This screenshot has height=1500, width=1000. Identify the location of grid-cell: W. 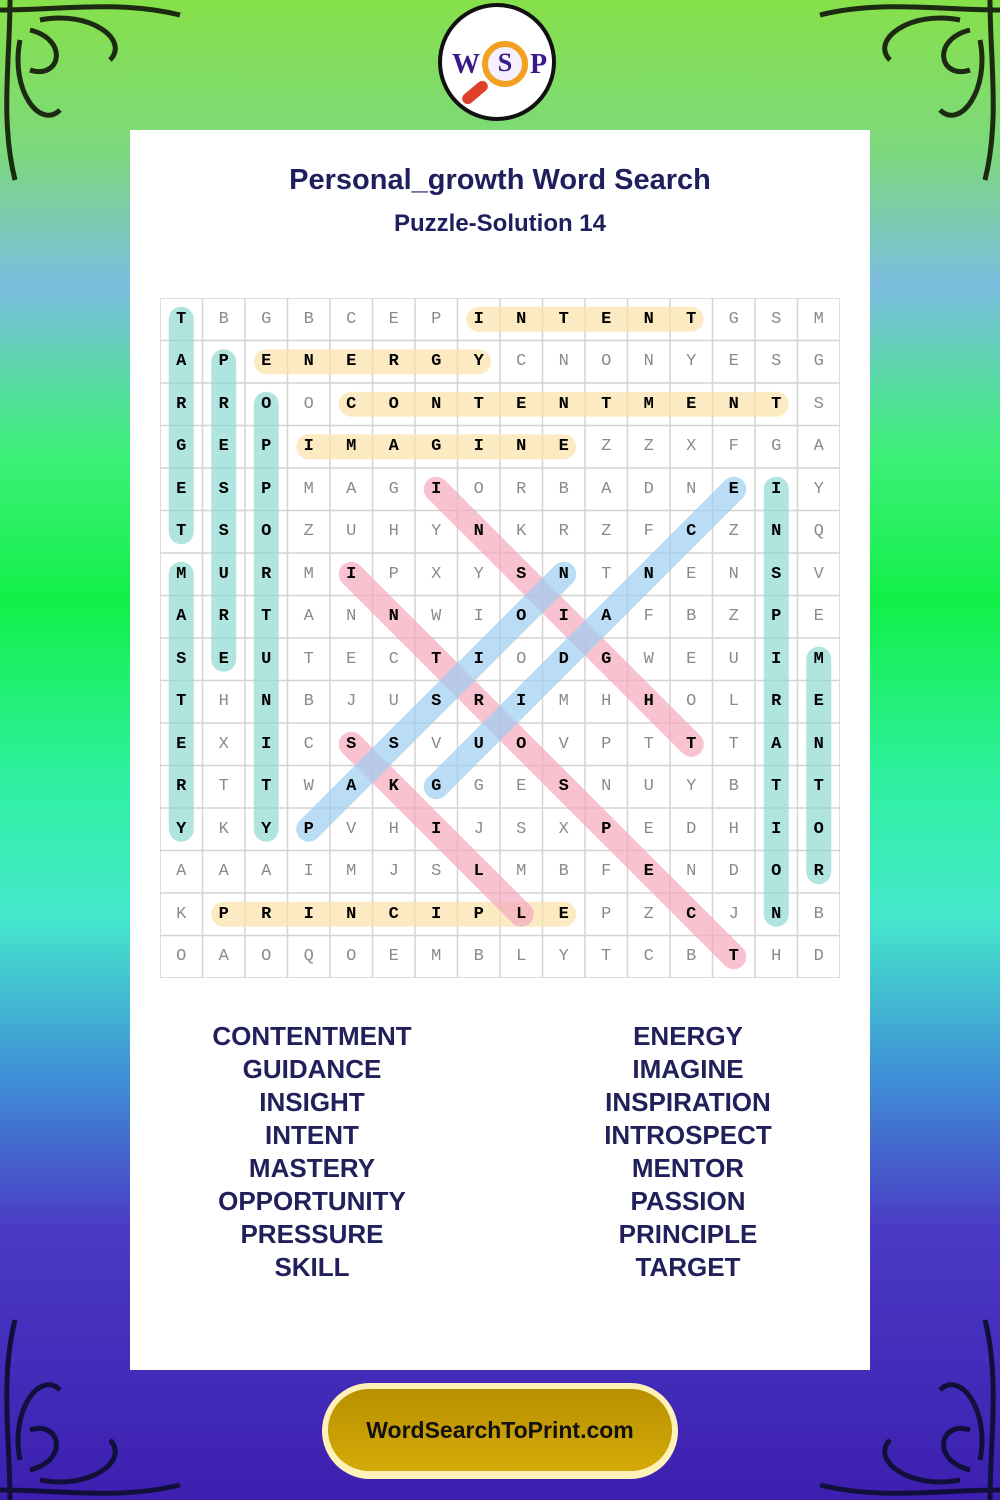
(648, 659).